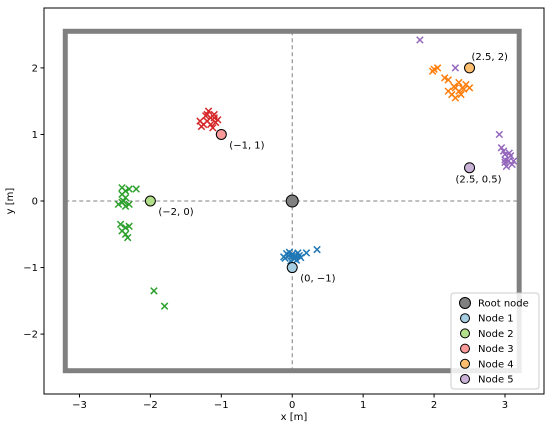  I want to click on legend-entry-label: Node 1, so click(496, 319).